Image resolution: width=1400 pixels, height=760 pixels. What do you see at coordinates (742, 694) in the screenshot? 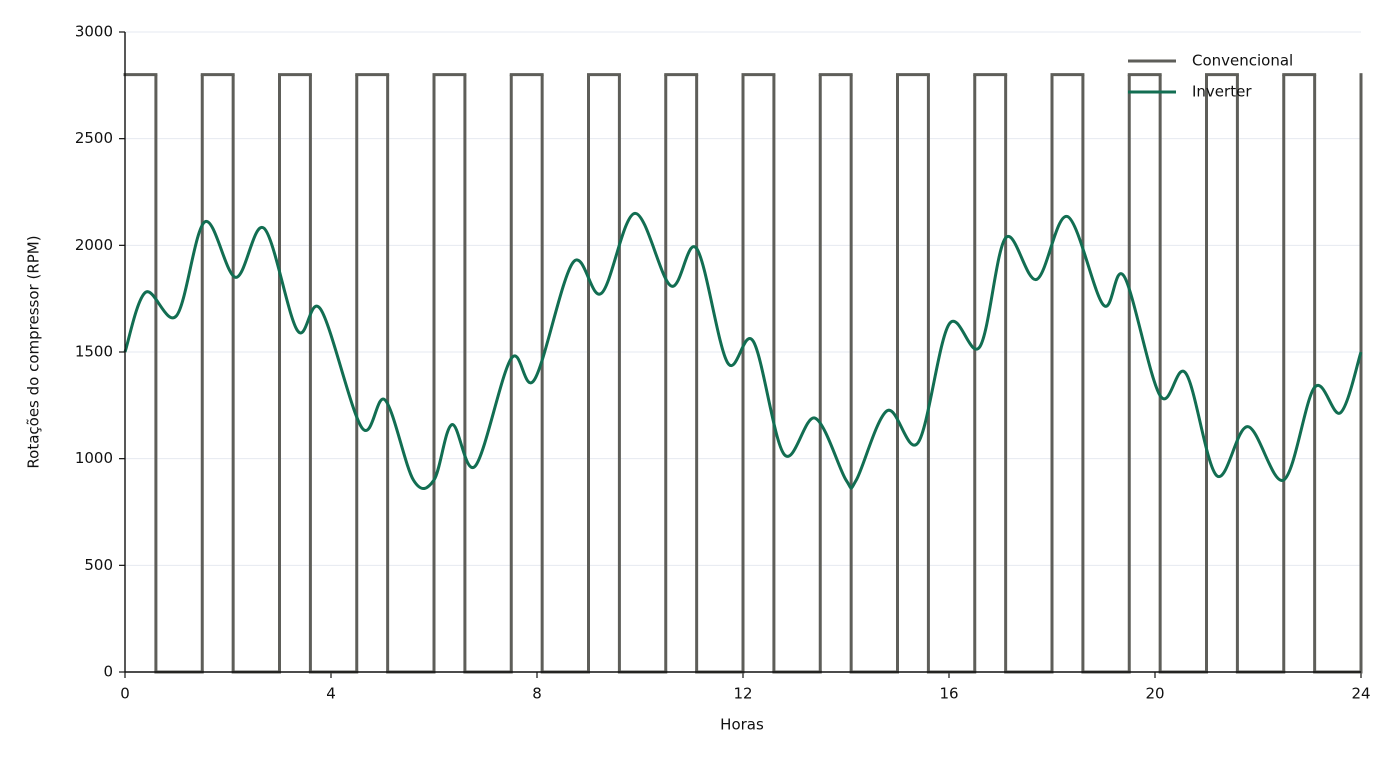
I see `x-tick-label: 12` at bounding box center [742, 694].